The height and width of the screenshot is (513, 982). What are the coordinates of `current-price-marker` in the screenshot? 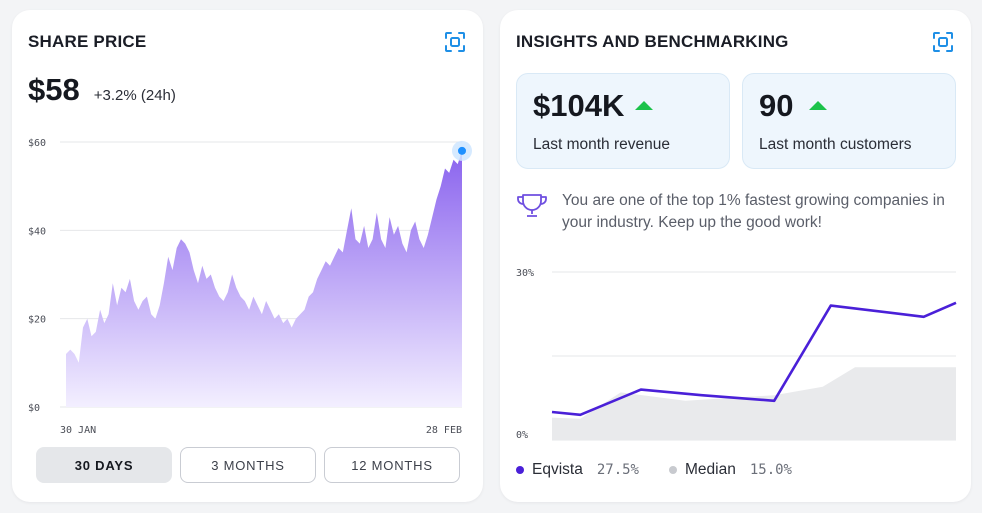 It's located at (462, 150).